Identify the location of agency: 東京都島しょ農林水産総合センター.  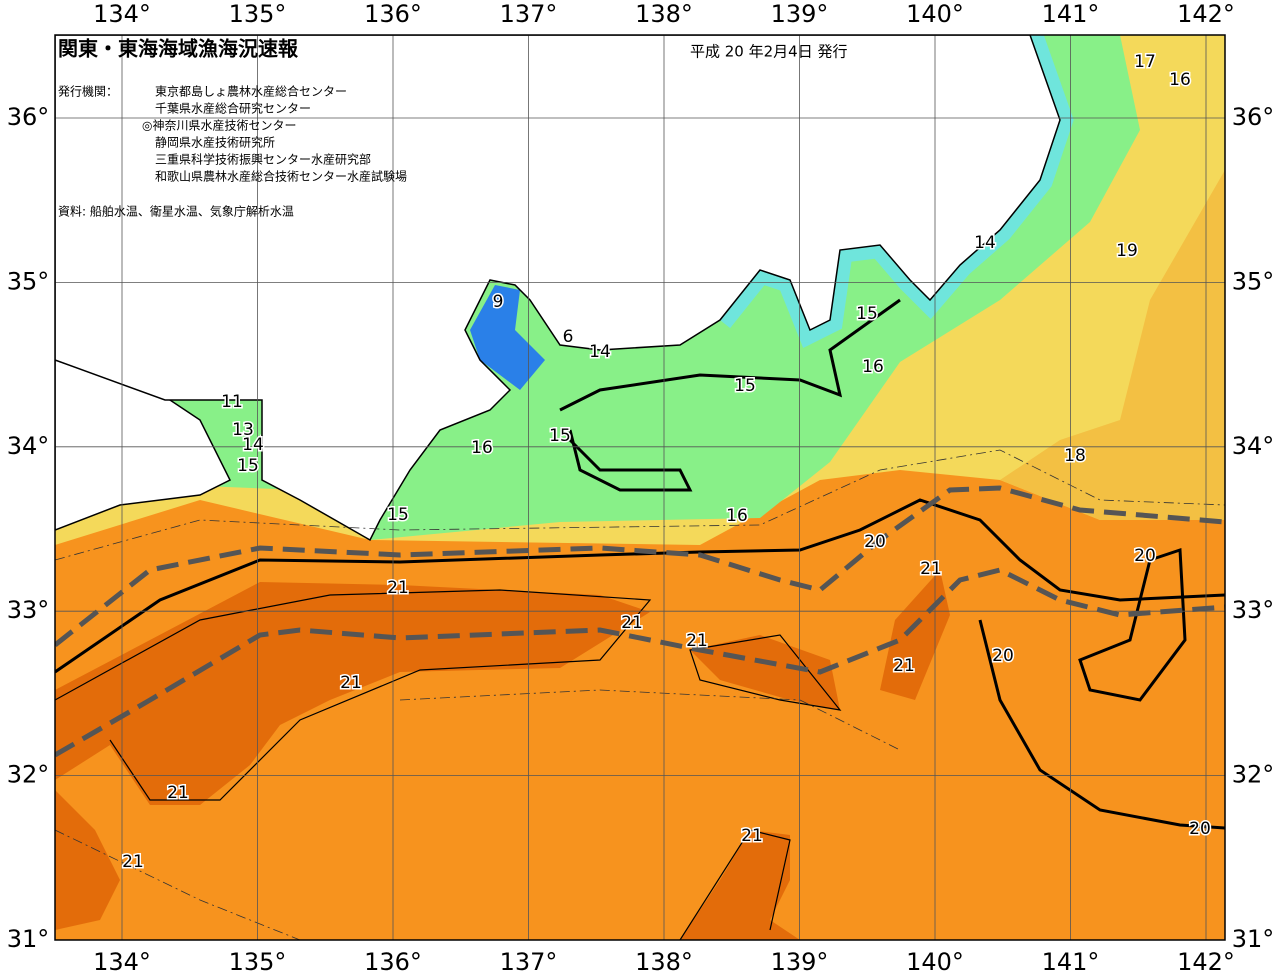
(251, 91).